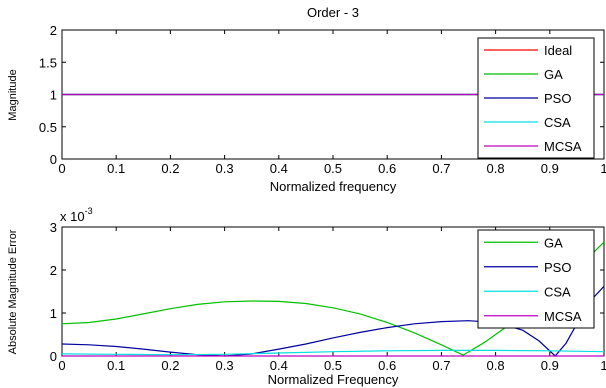 The height and width of the screenshot is (388, 606). I want to click on exponent-label: x 10-3, so click(76, 215).